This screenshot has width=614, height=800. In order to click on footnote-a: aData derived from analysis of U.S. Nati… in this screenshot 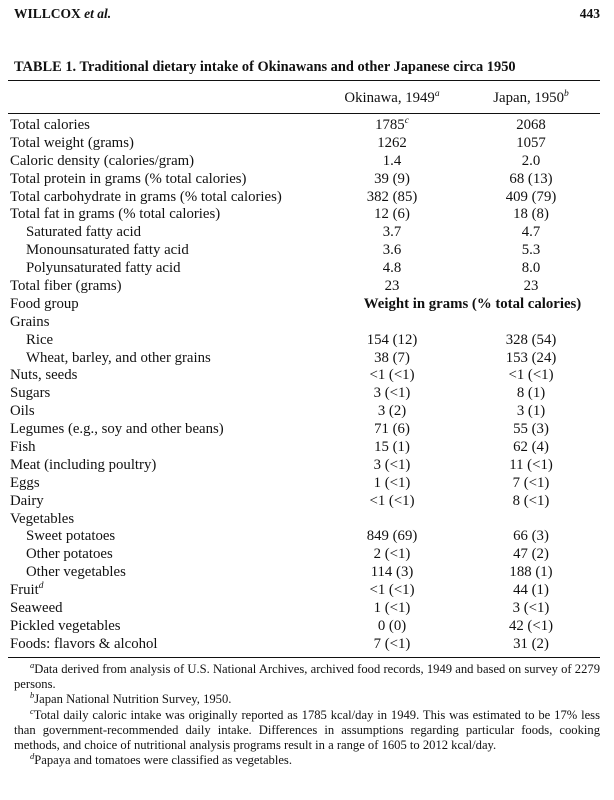, I will do `click(307, 675)`.